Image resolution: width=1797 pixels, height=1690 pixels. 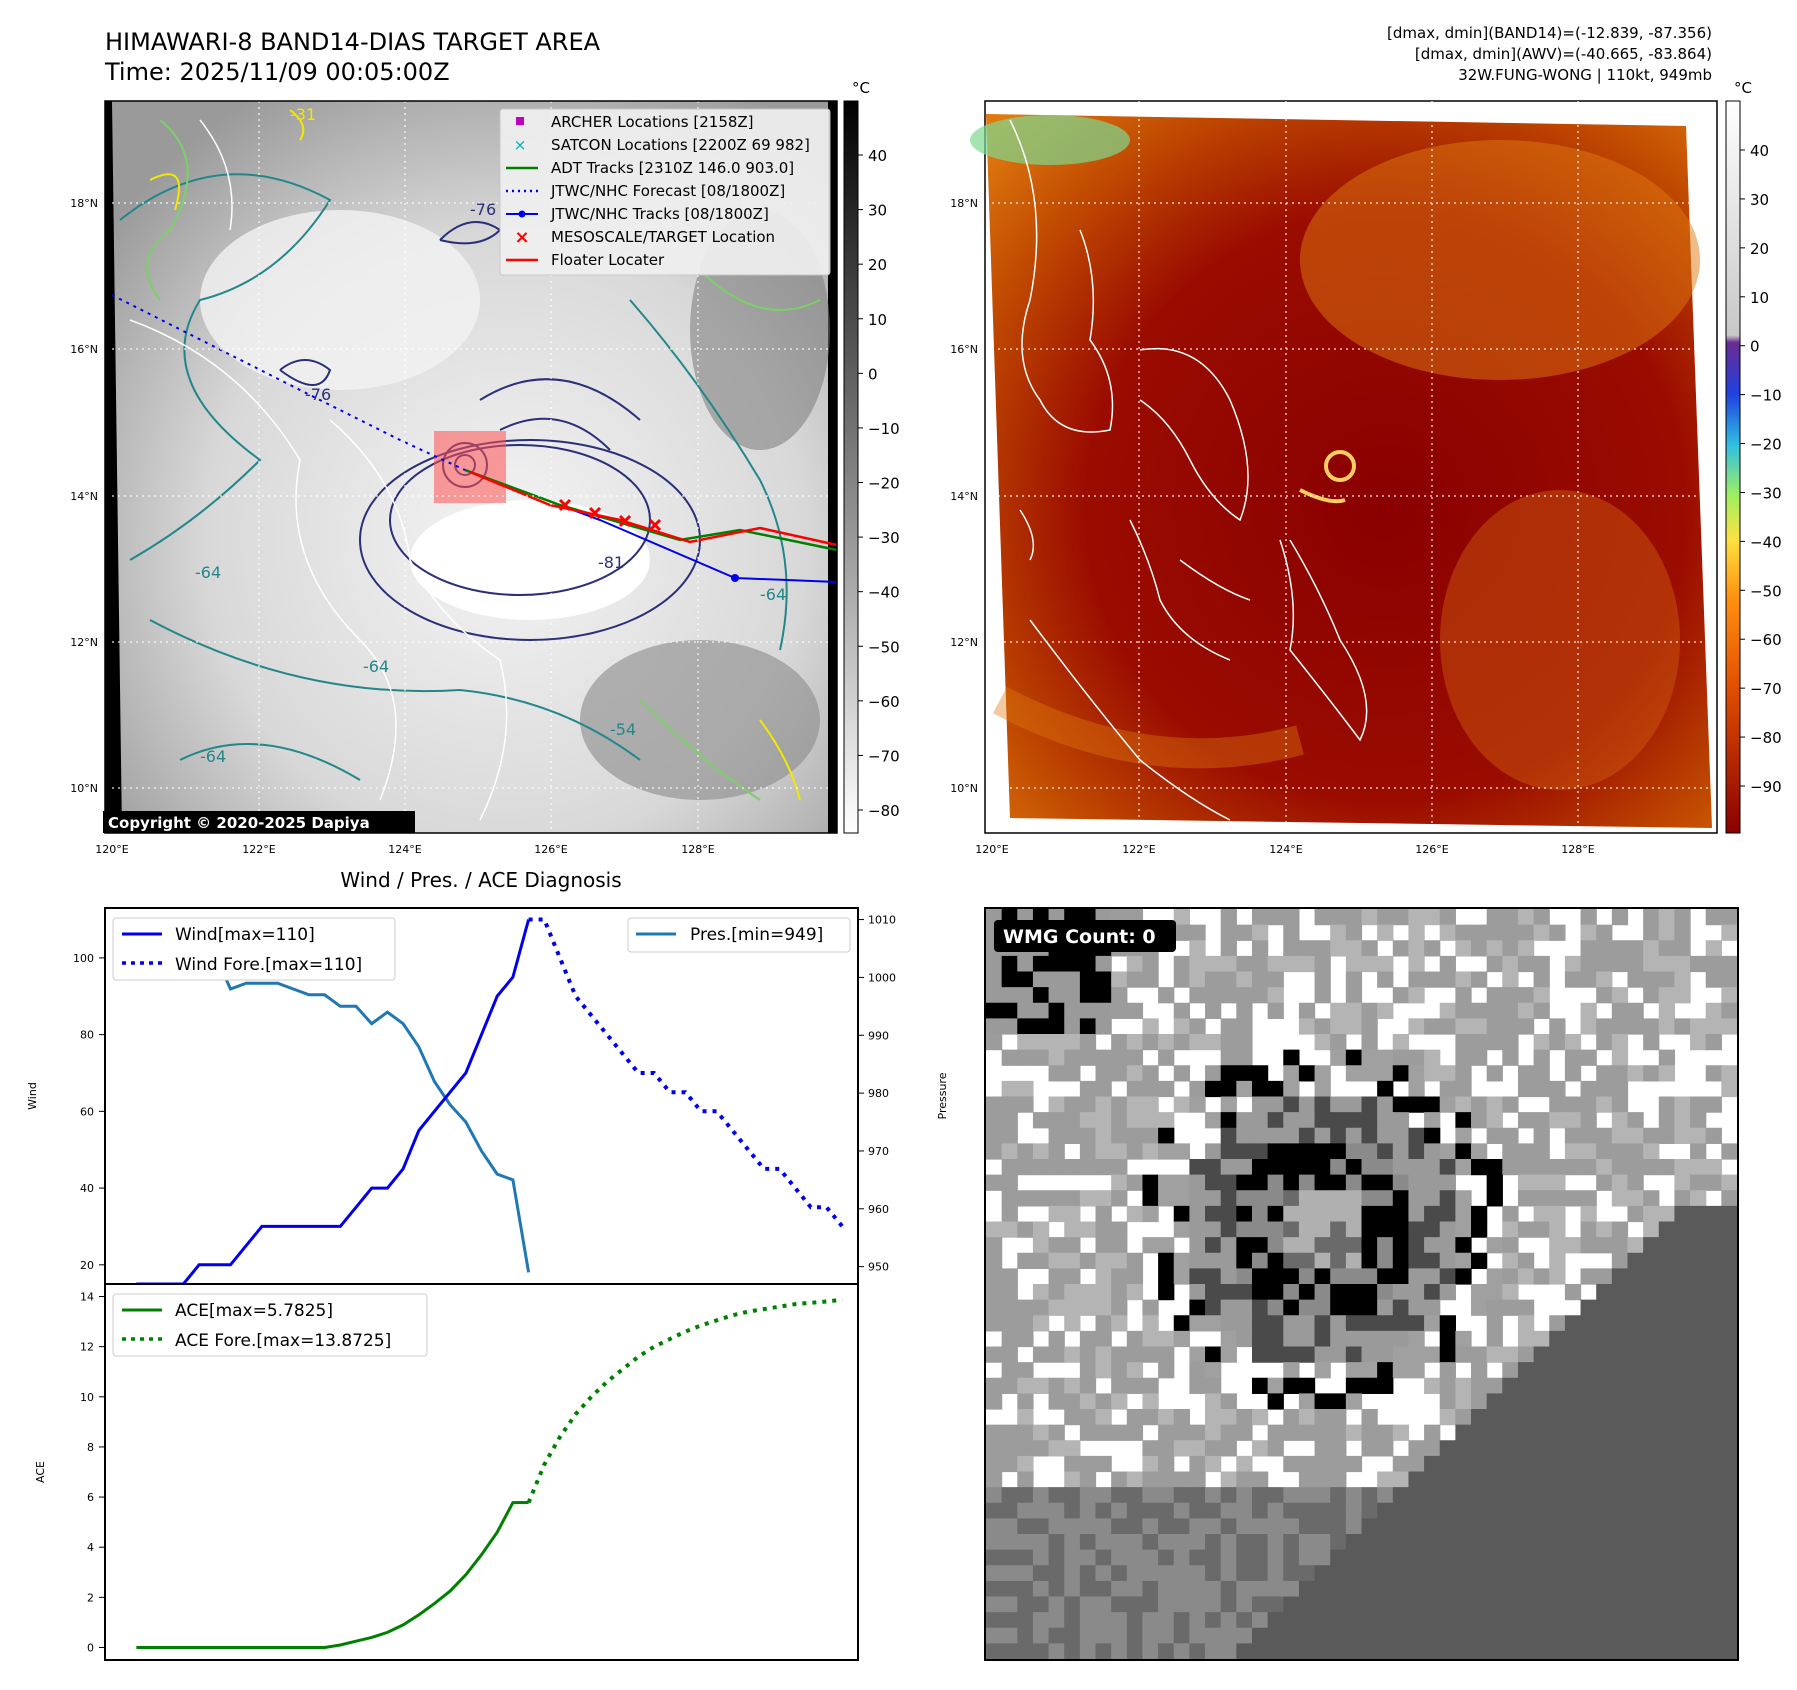 I want to click on panel1-colorbar-tick-label: −70, so click(x=884, y=756).